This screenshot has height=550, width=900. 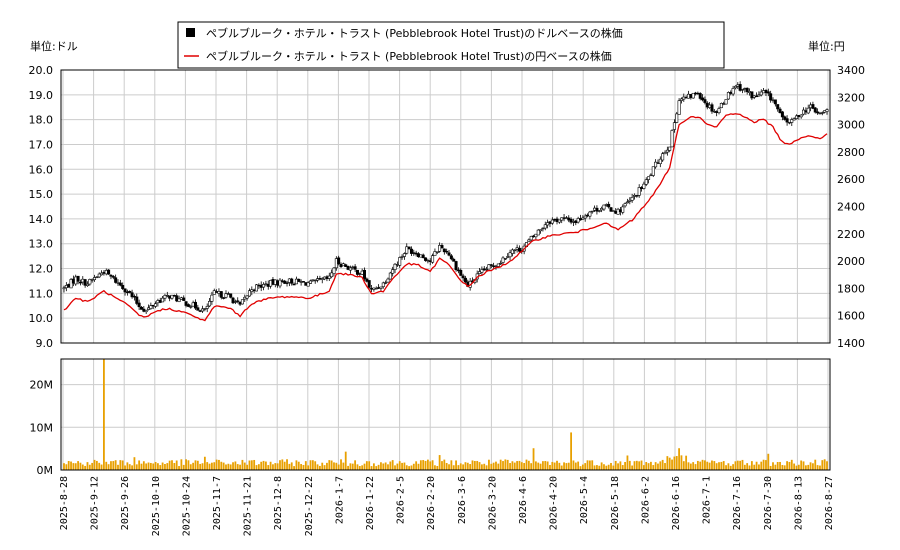 What do you see at coordinates (431, 503) in the screenshot?
I see `x-tick-label: 2026-2-20` at bounding box center [431, 503].